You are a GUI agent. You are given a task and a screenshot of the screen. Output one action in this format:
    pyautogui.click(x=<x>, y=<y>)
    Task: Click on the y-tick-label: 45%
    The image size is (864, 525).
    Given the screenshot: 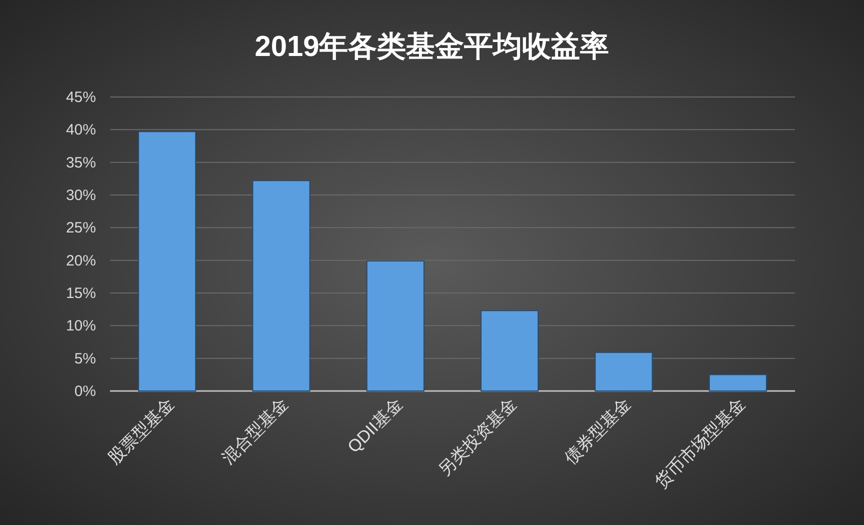 What is the action you would take?
    pyautogui.click(x=81, y=97)
    